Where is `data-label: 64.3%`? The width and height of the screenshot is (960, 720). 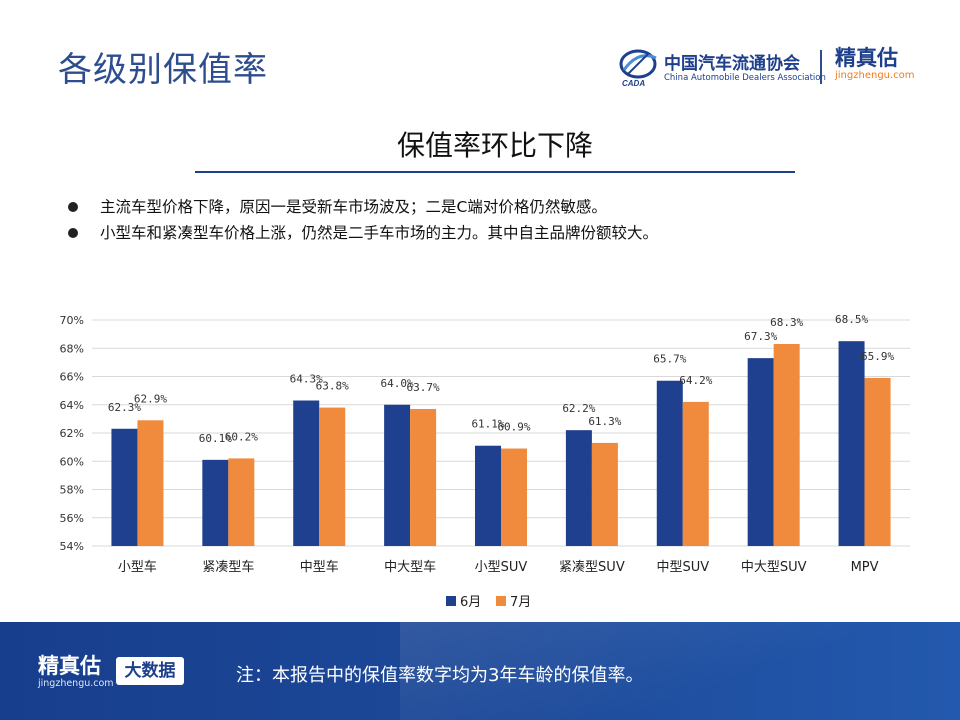 data-label: 64.3% is located at coordinates (306, 379).